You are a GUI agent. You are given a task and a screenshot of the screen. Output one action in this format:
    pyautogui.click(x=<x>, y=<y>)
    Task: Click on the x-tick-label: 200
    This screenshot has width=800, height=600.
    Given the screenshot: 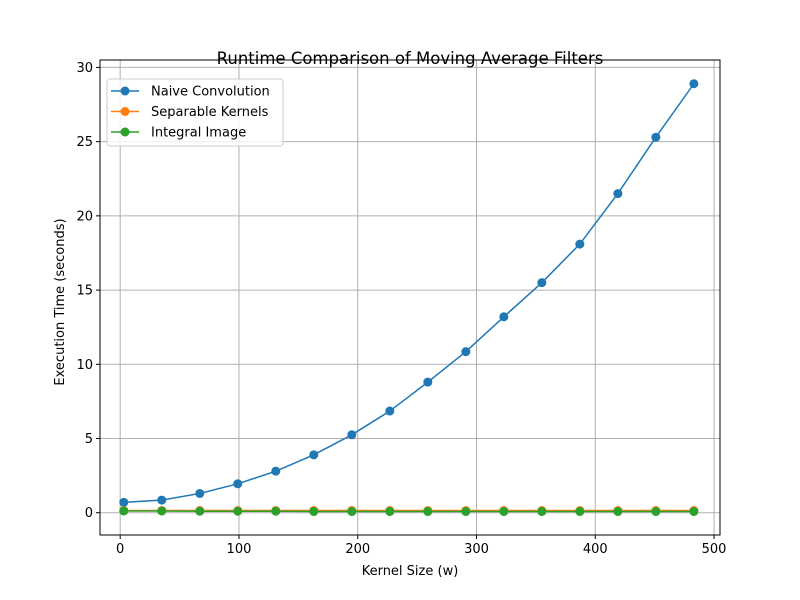 What is the action you would take?
    pyautogui.click(x=357, y=549)
    